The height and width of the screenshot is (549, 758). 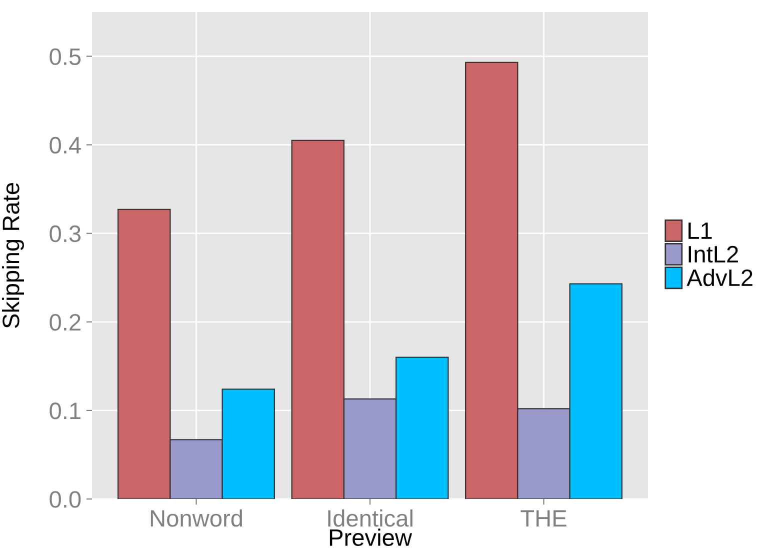 What do you see at coordinates (719, 277) in the screenshot?
I see `legend-label: AdvL2` at bounding box center [719, 277].